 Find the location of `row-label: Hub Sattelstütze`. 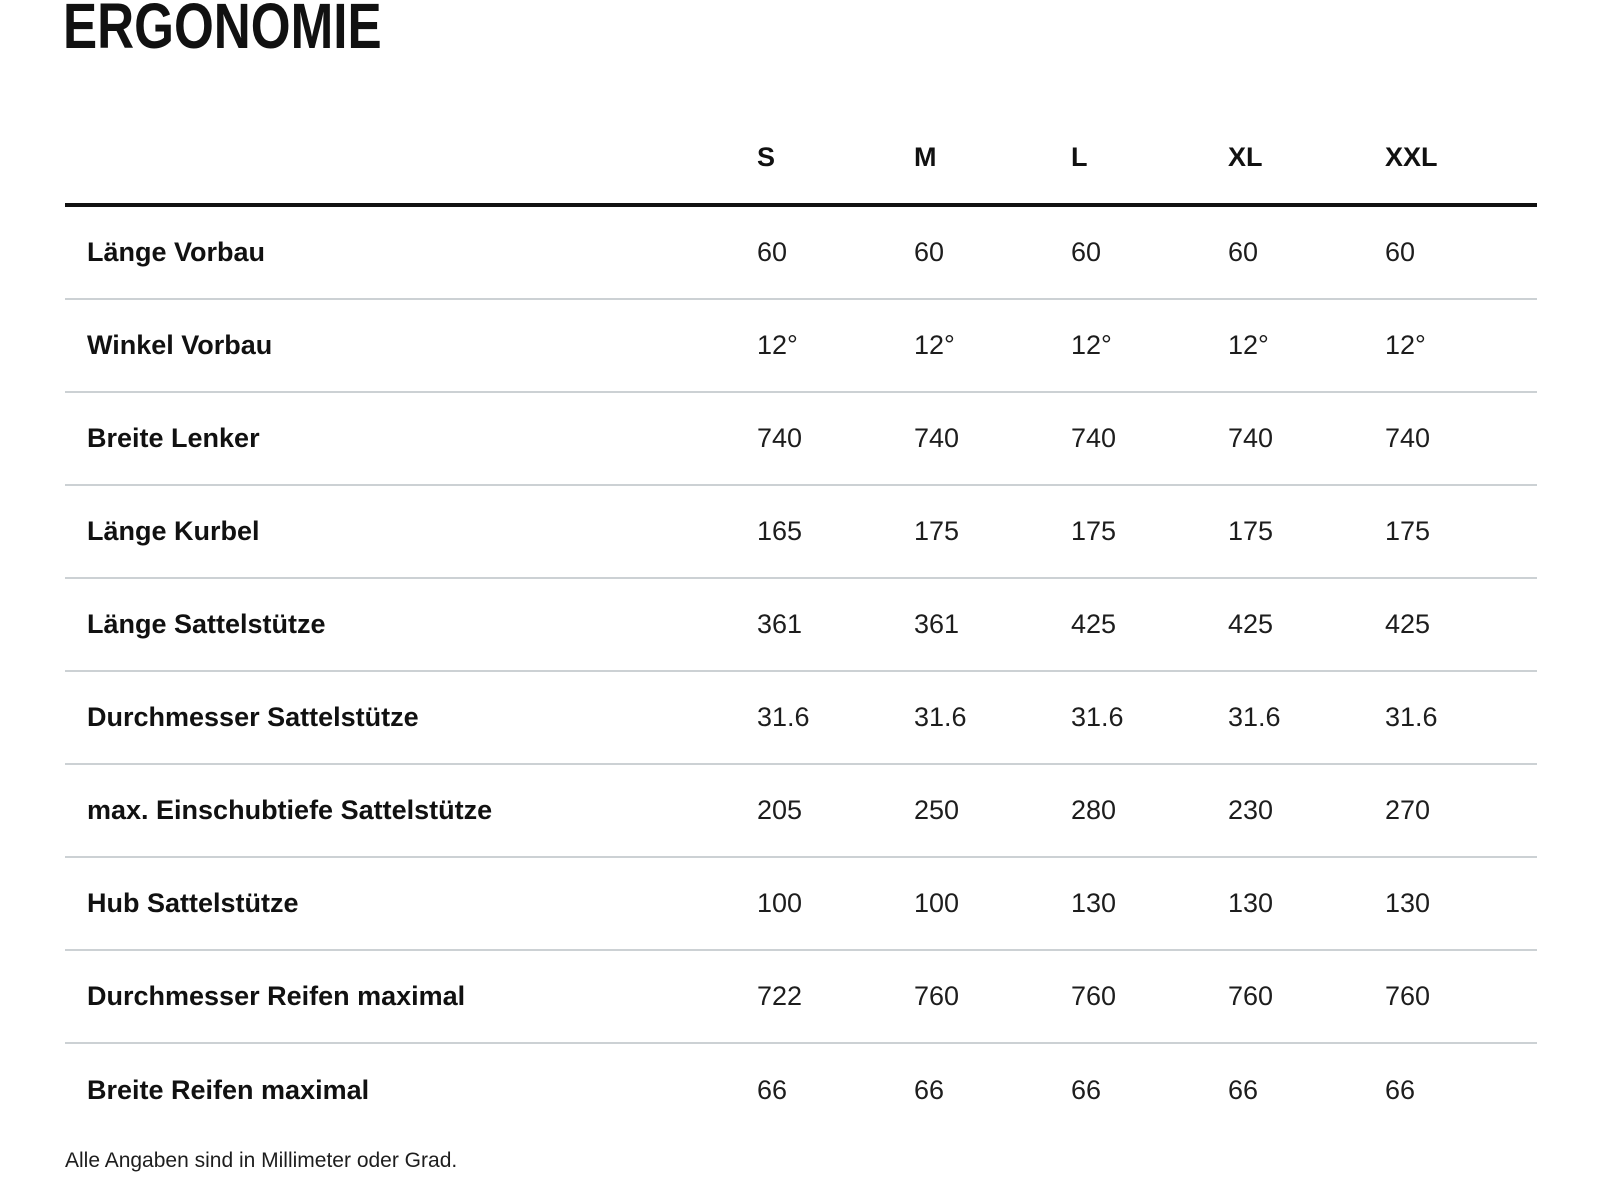

row-label: Hub Sattelstütze is located at coordinates (193, 903).